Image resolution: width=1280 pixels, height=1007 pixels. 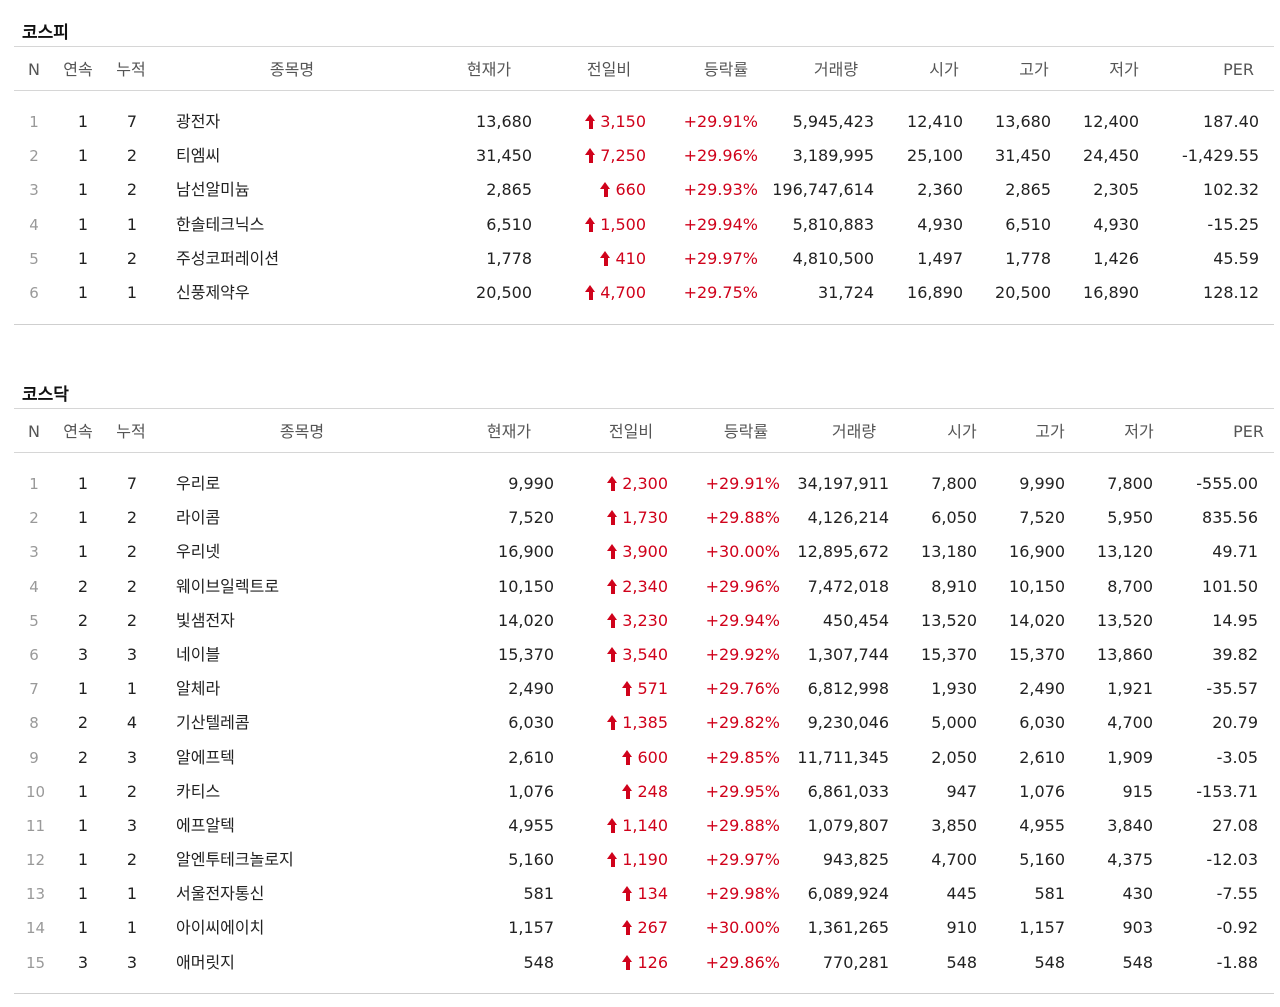 What do you see at coordinates (228, 586) in the screenshot?
I see `stock-name-link: 웨이브일렉트로` at bounding box center [228, 586].